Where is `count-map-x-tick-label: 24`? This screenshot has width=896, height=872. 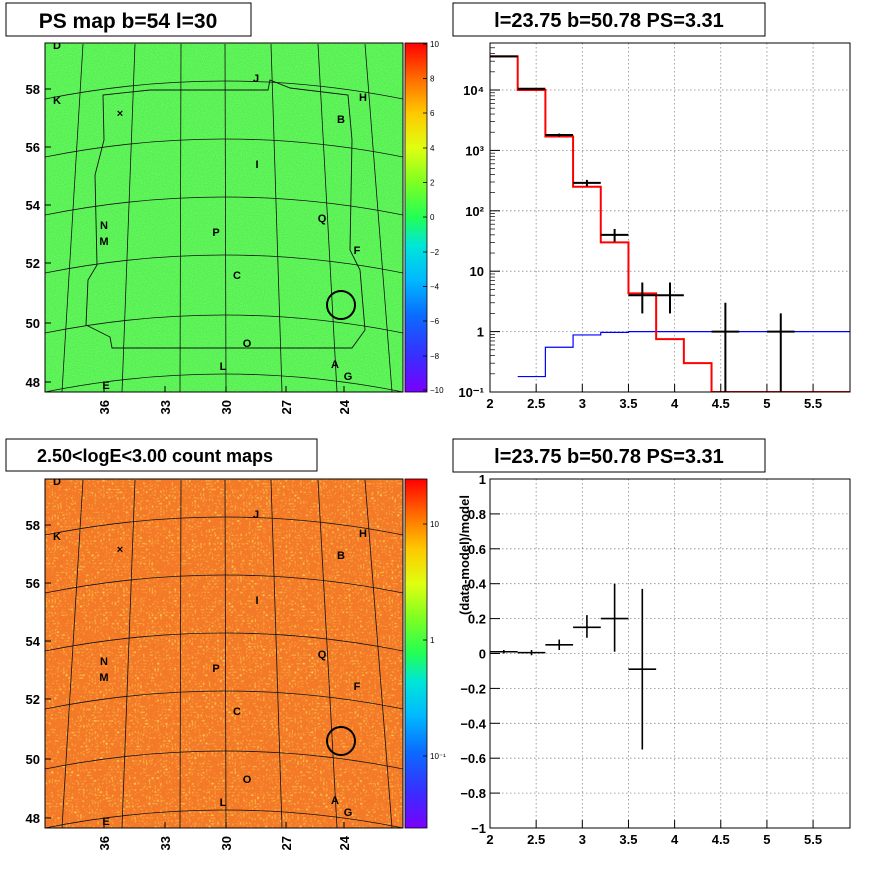 count-map-x-tick-label: 24 is located at coordinates (344, 842).